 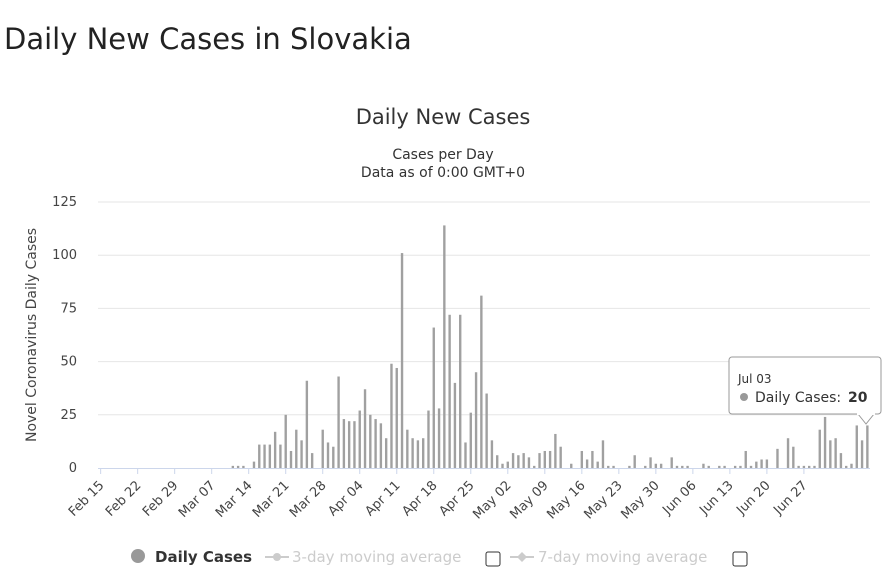 What do you see at coordinates (383, 557) in the screenshot?
I see `legend-item-3-day-average: 3-day moving average` at bounding box center [383, 557].